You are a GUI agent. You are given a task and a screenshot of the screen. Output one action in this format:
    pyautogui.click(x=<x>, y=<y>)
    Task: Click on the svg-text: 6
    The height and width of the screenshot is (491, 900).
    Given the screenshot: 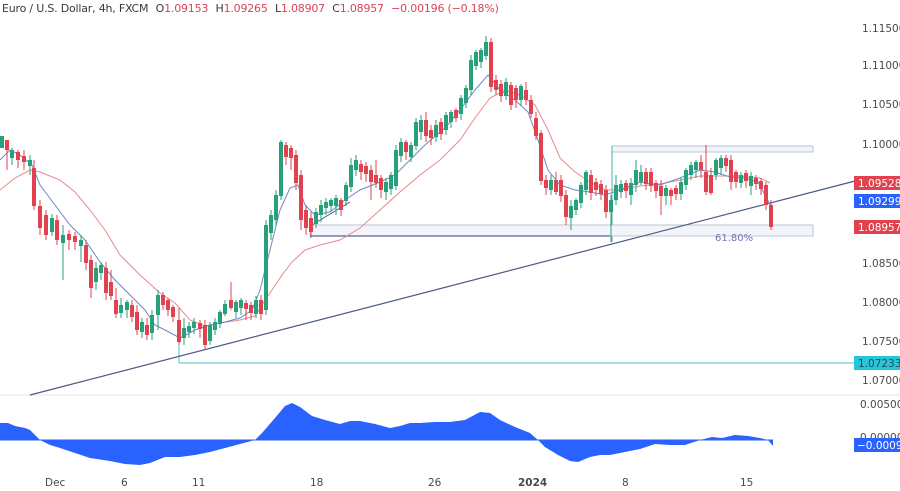 What is the action you would take?
    pyautogui.click(x=124, y=483)
    